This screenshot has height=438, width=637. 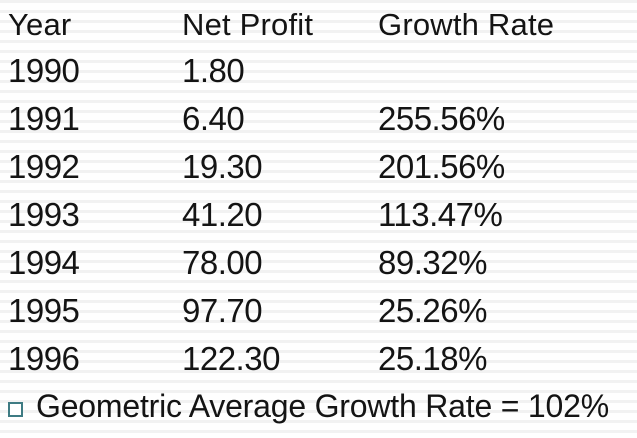 What do you see at coordinates (222, 262) in the screenshot?
I see `net-profit-cell: 78.00` at bounding box center [222, 262].